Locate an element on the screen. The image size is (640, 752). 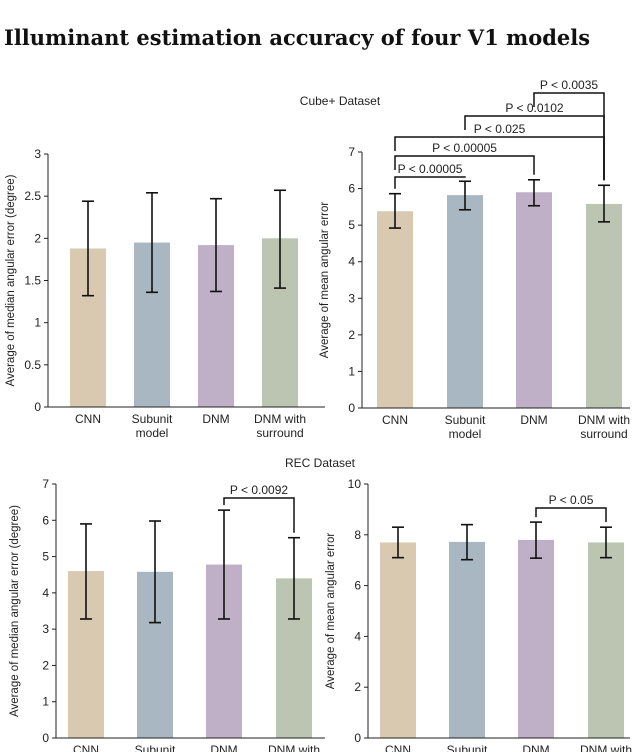
significance-label: P < 0.0092 is located at coordinates (259, 490).